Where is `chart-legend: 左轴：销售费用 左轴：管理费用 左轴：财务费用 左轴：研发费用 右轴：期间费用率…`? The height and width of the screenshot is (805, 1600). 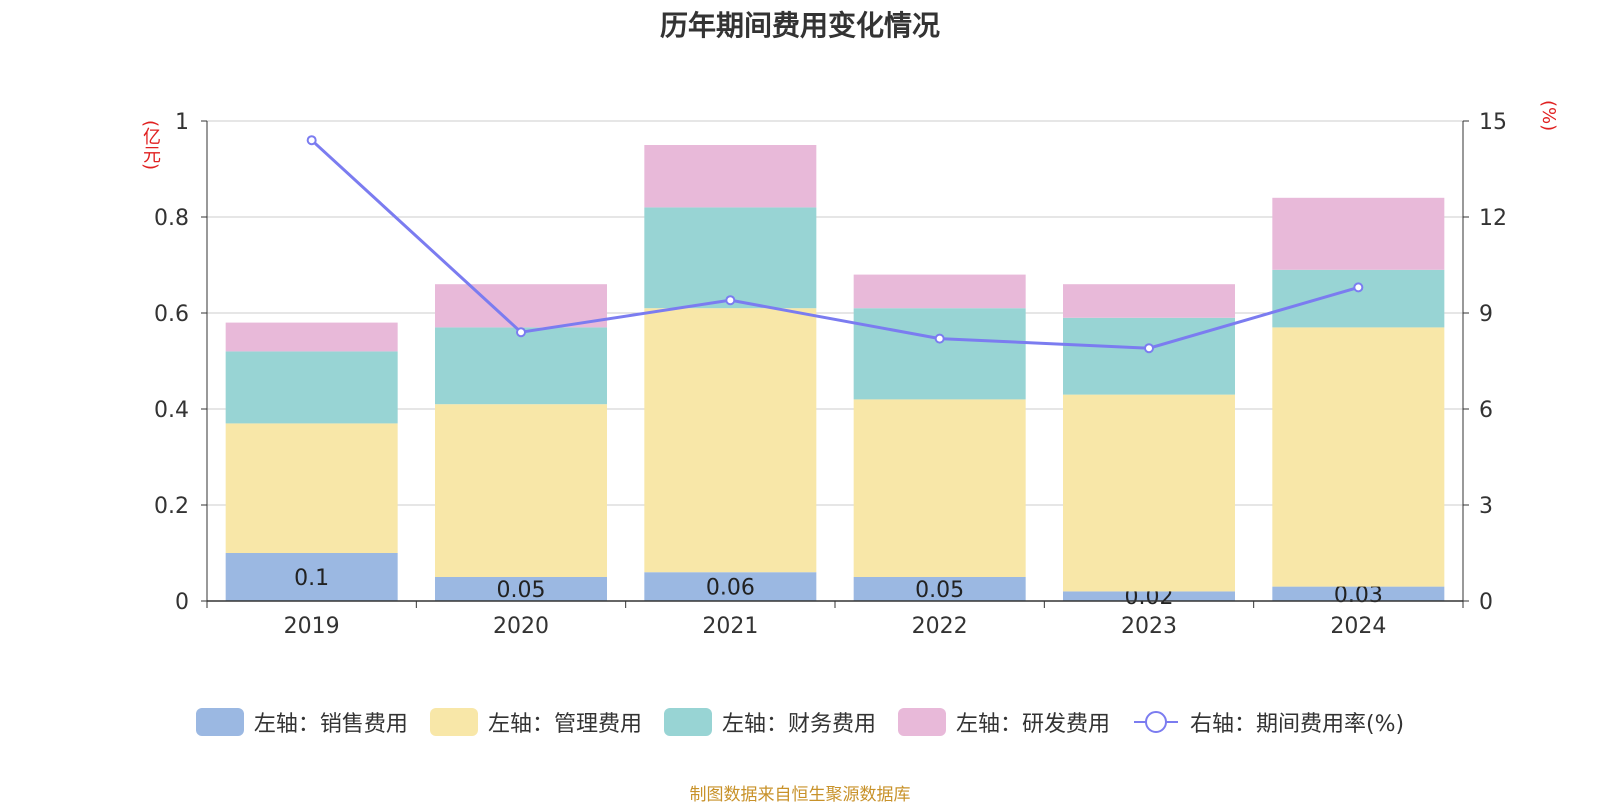
chart-legend: 左轴：销售费用 左轴：管理费用 左轴：财务费用 左轴：研发费用 右轴：期间费用率… is located at coordinates (800, 722).